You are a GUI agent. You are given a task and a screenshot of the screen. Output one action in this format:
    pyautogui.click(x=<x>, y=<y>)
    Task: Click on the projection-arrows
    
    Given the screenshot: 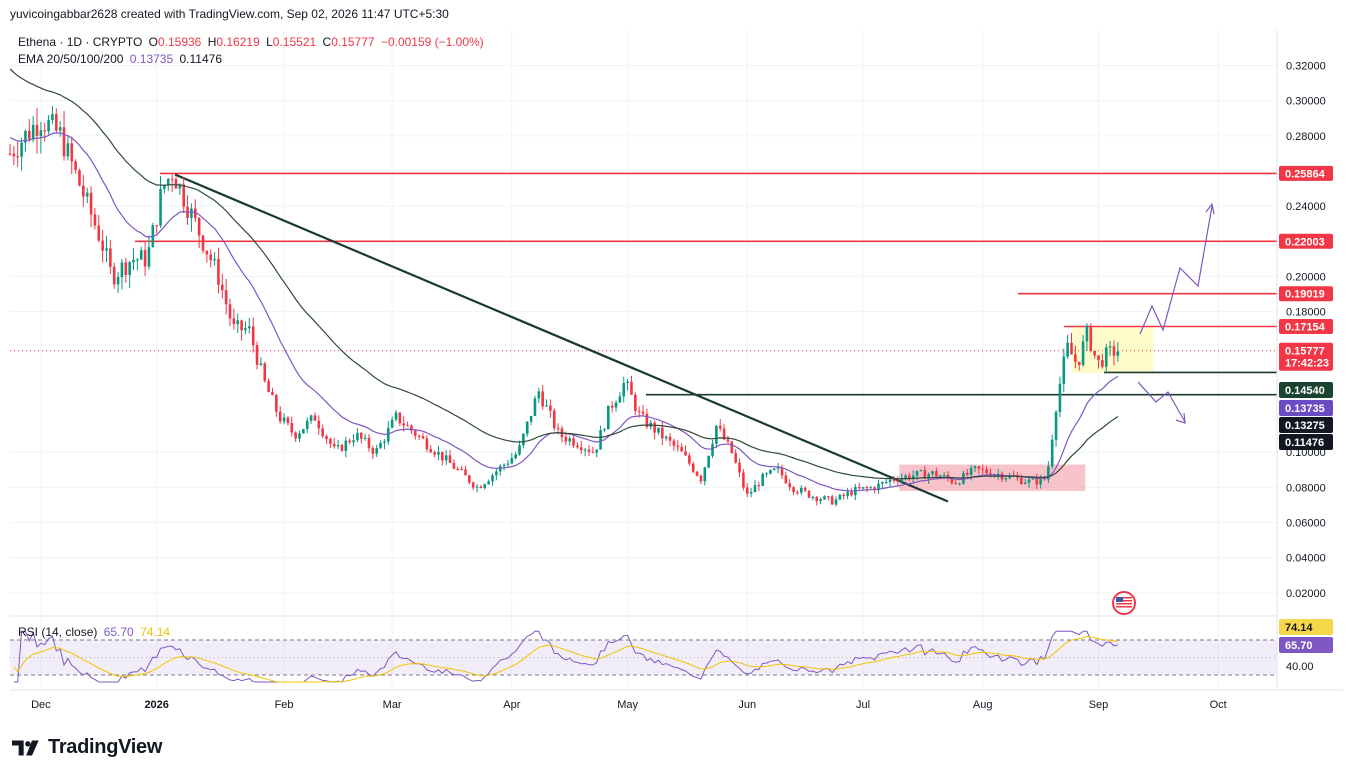 What is the action you would take?
    pyautogui.click(x=1176, y=313)
    